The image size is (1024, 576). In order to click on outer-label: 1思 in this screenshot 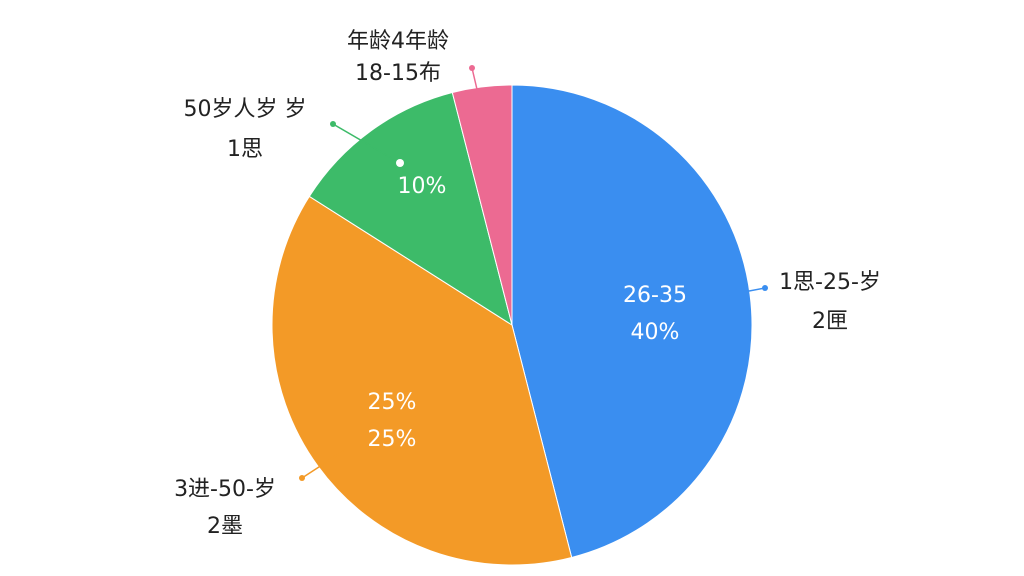, I will do `click(245, 149)`.